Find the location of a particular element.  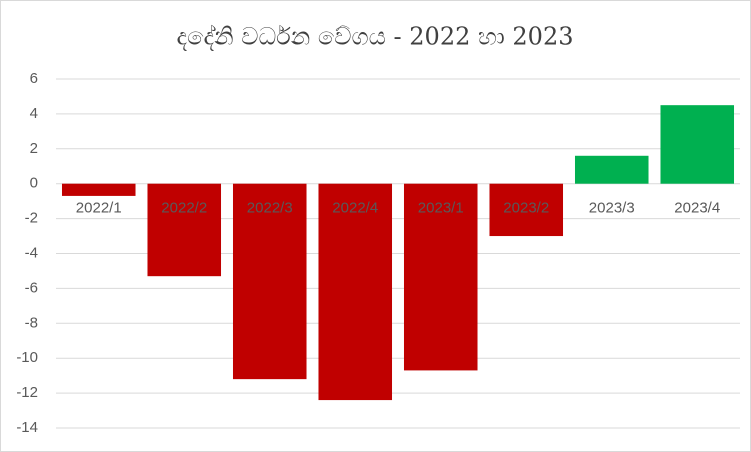

x-tick-label: 2022/3 is located at coordinates (270, 208).